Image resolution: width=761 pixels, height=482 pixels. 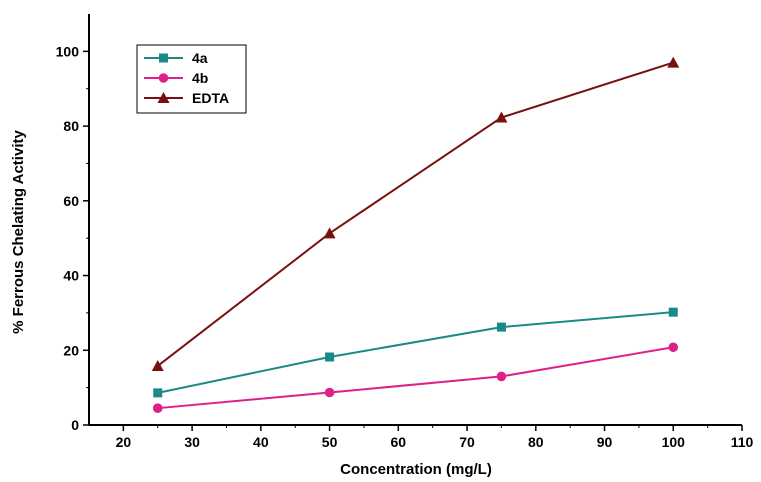 What do you see at coordinates (124, 442) in the screenshot?
I see `x-tick-label: 20` at bounding box center [124, 442].